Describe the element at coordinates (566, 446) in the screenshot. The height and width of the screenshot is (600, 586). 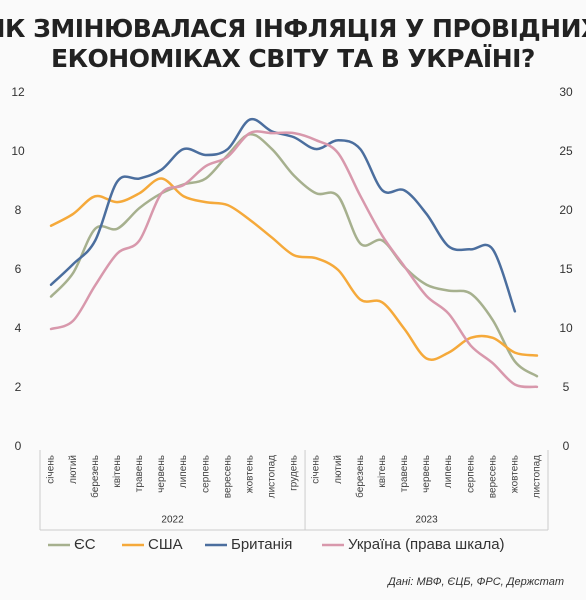
I see `y2-tick-label: 0` at that location.